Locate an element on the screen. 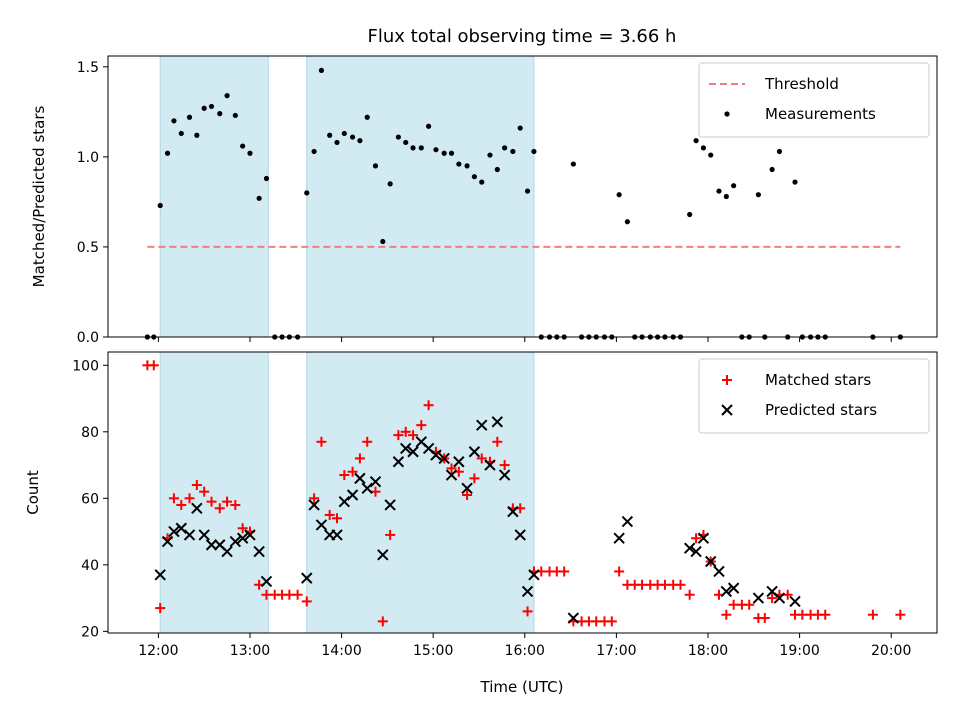 Image resolution: width=960 pixels, height=720 pixels. ratio-series-0-point-21-shape is located at coordinates (307, 193).